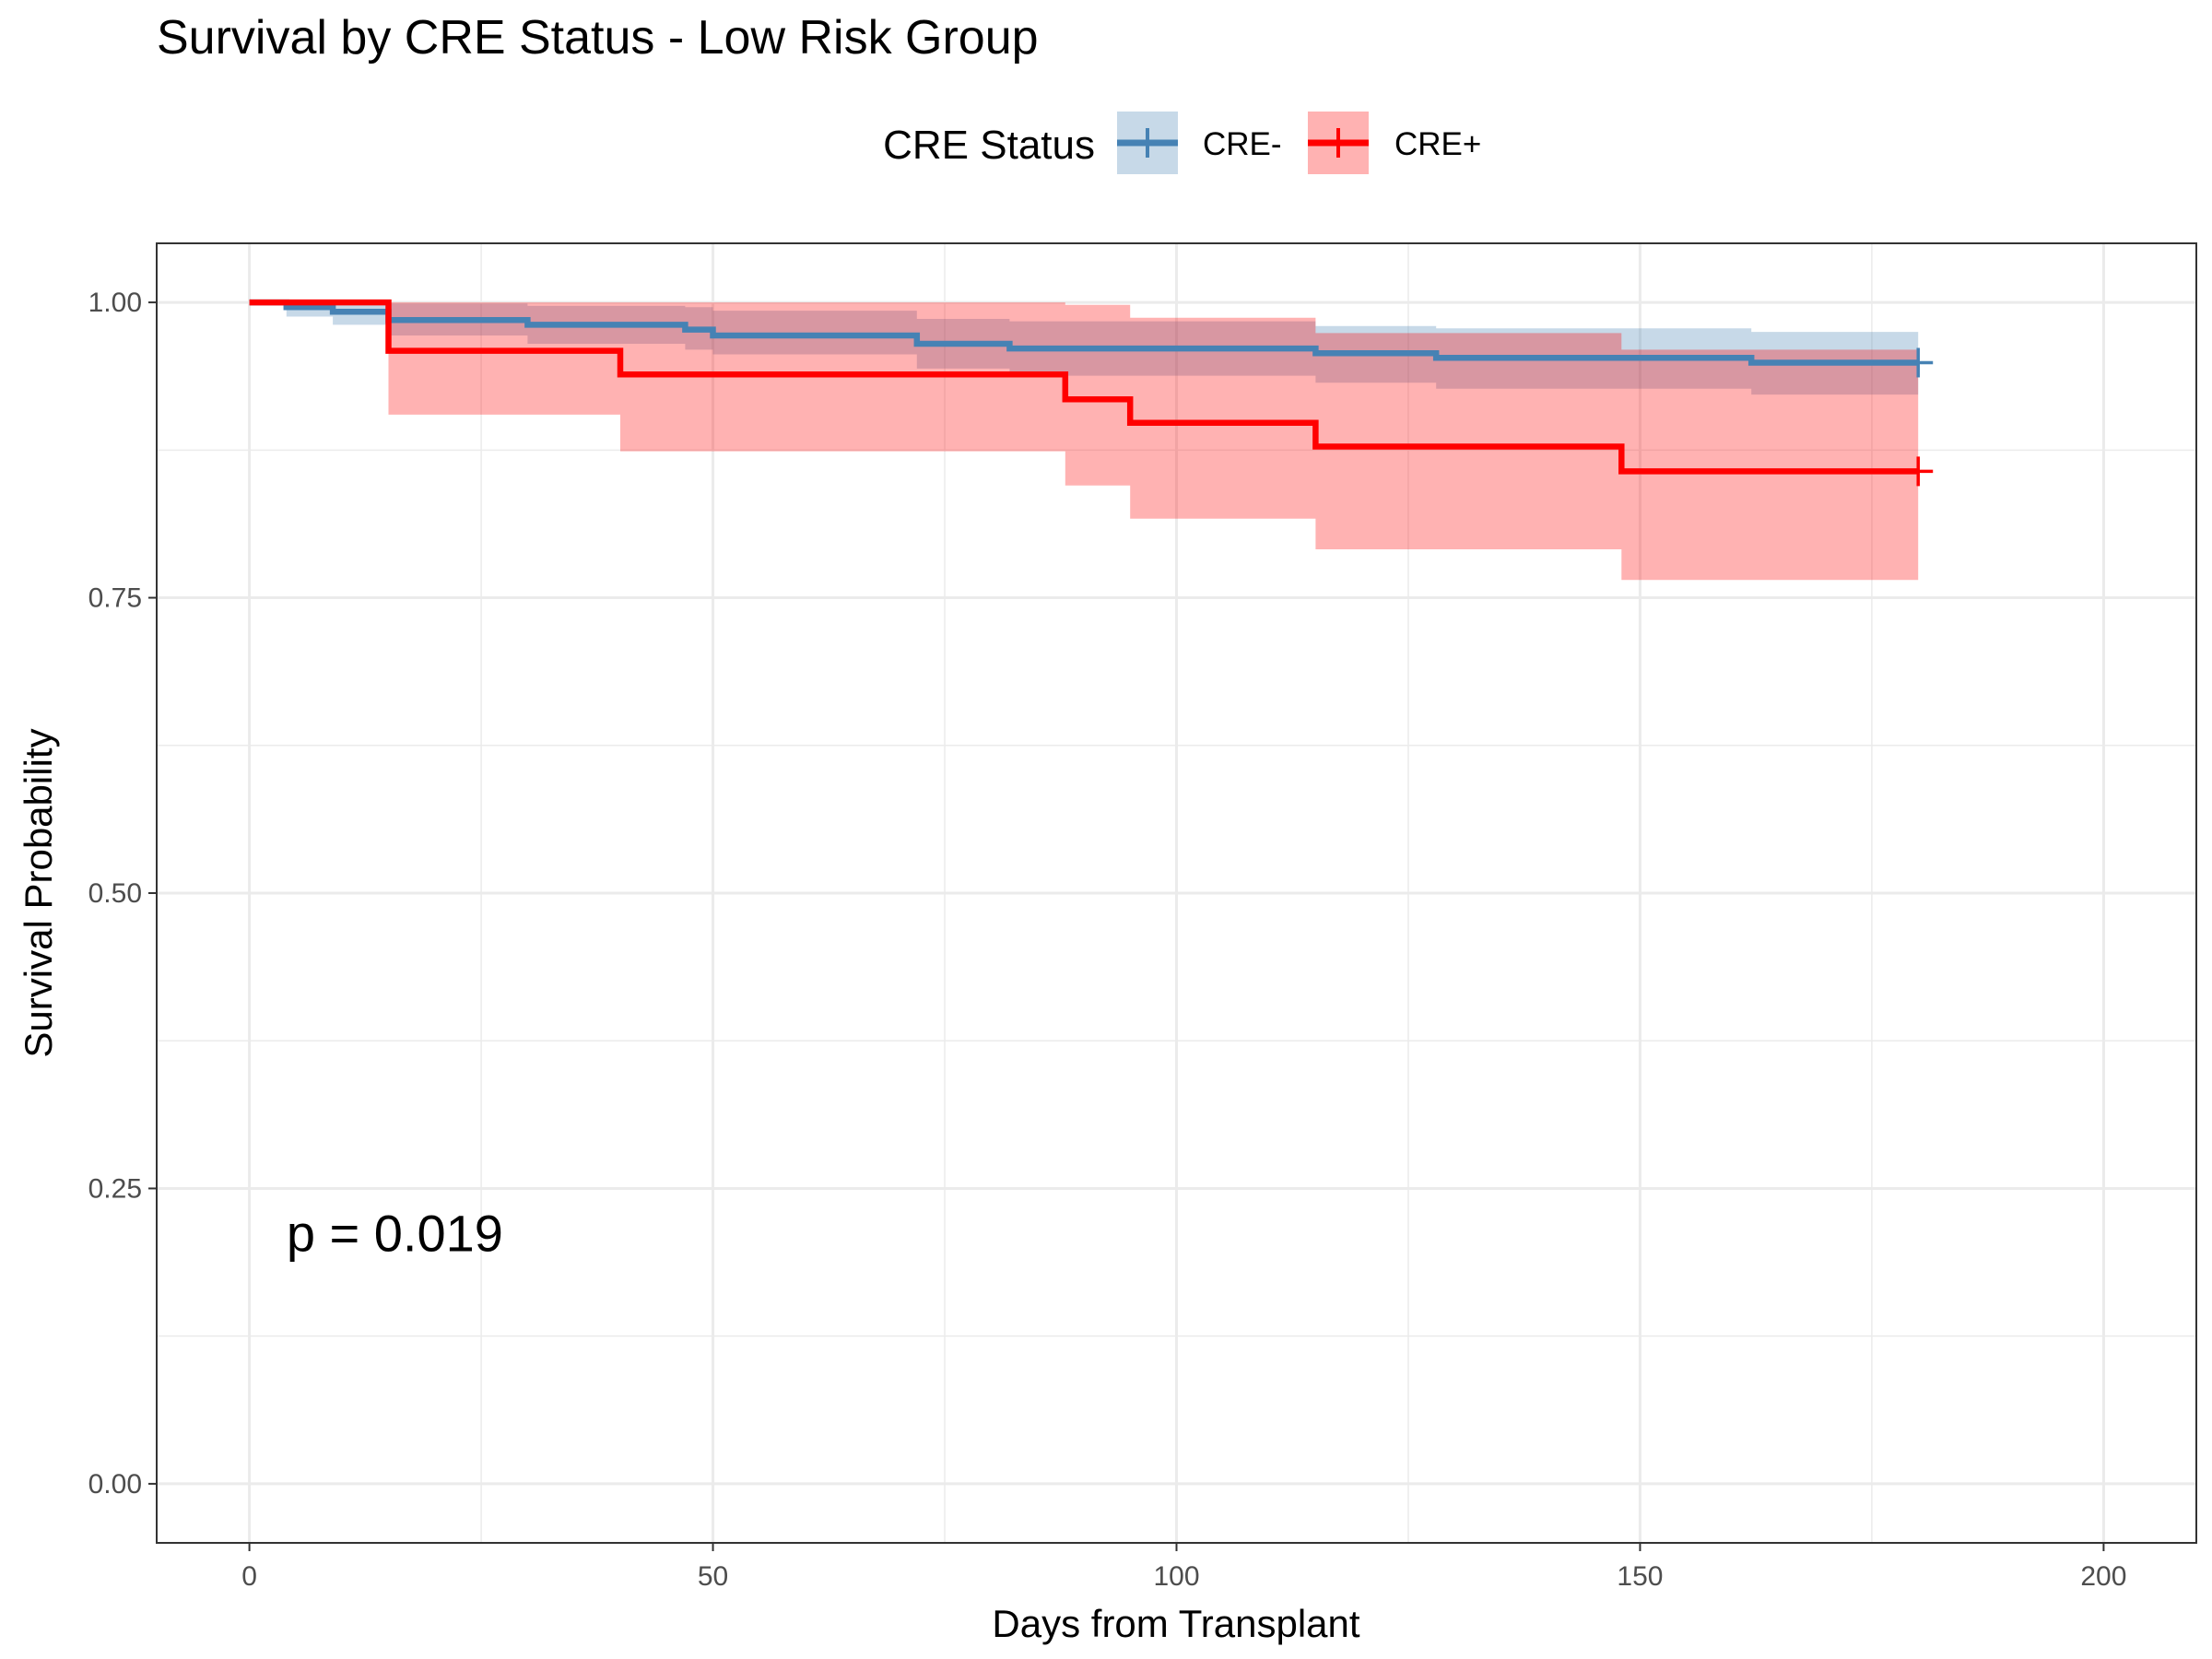  What do you see at coordinates (249, 1576) in the screenshot?
I see `x-tick-label: 0` at bounding box center [249, 1576].